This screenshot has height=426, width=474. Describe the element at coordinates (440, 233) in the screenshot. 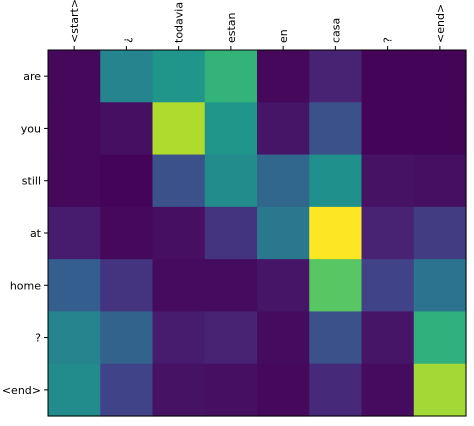

I see `heatmap-cell-r3-c7` at that location.